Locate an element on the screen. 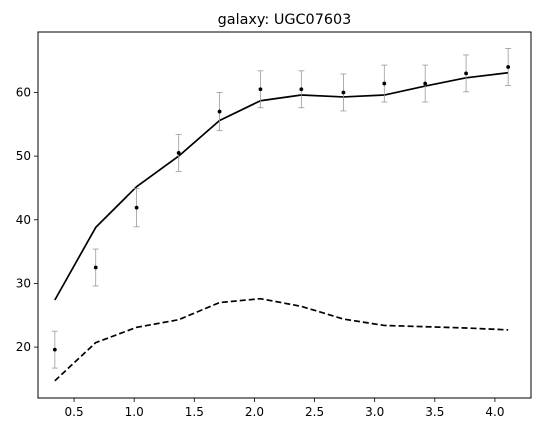 Image resolution: width=543 pixels, height=435 pixels. y-tick-label: 30 is located at coordinates (23, 283).